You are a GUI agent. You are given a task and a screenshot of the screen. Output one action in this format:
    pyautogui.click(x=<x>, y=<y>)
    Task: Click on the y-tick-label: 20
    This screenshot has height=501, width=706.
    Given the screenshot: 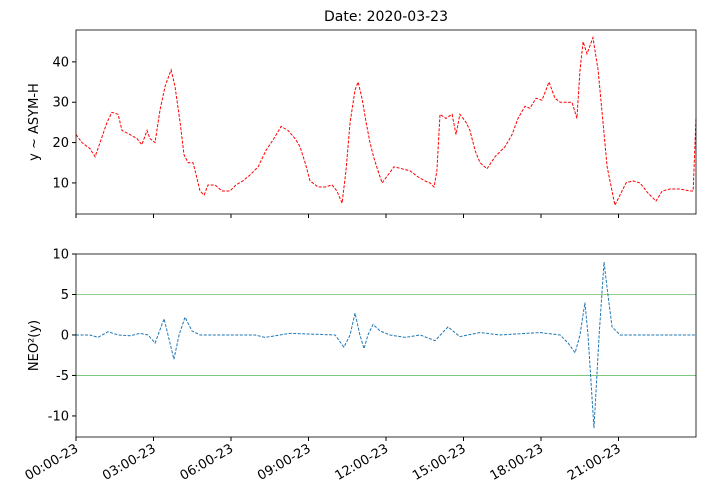 What is the action you would take?
    pyautogui.click(x=60, y=143)
    